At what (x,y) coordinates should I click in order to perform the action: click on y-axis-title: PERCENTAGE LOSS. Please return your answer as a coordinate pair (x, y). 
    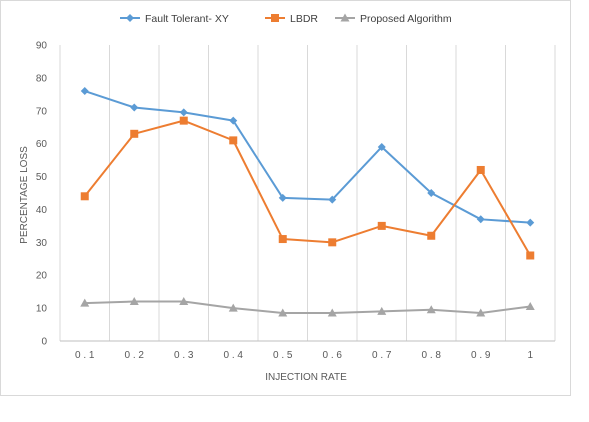
    Looking at the image, I should click on (24, 195).